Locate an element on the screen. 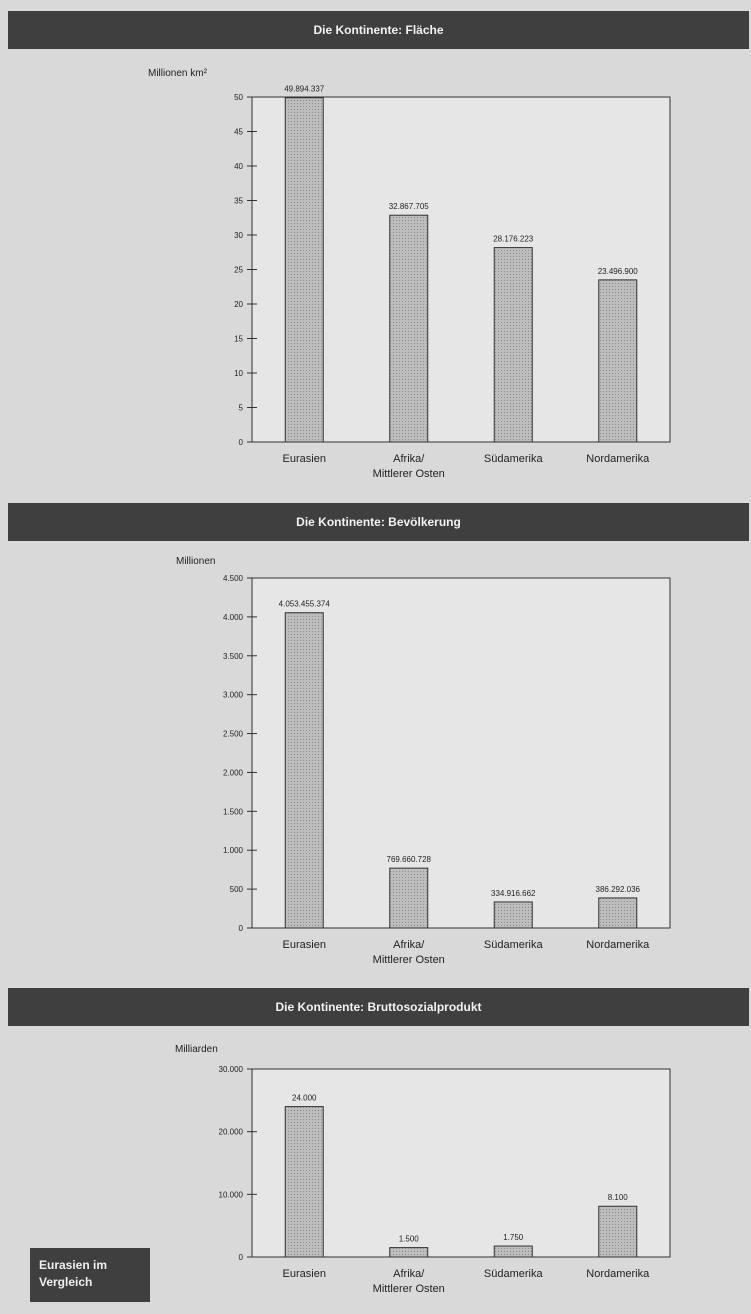 The width and height of the screenshot is (751, 1314). y-tick-label: 35 is located at coordinates (238, 201).